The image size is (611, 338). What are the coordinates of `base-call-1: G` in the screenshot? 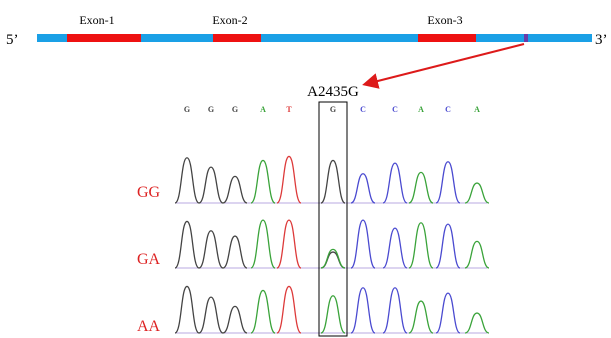 It's located at (211, 109).